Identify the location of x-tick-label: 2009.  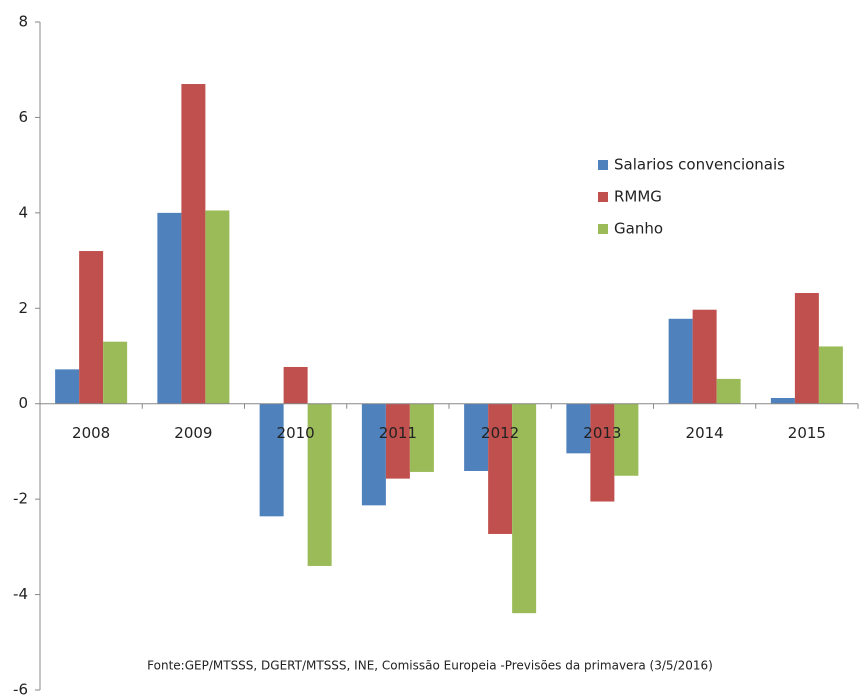
(193, 433).